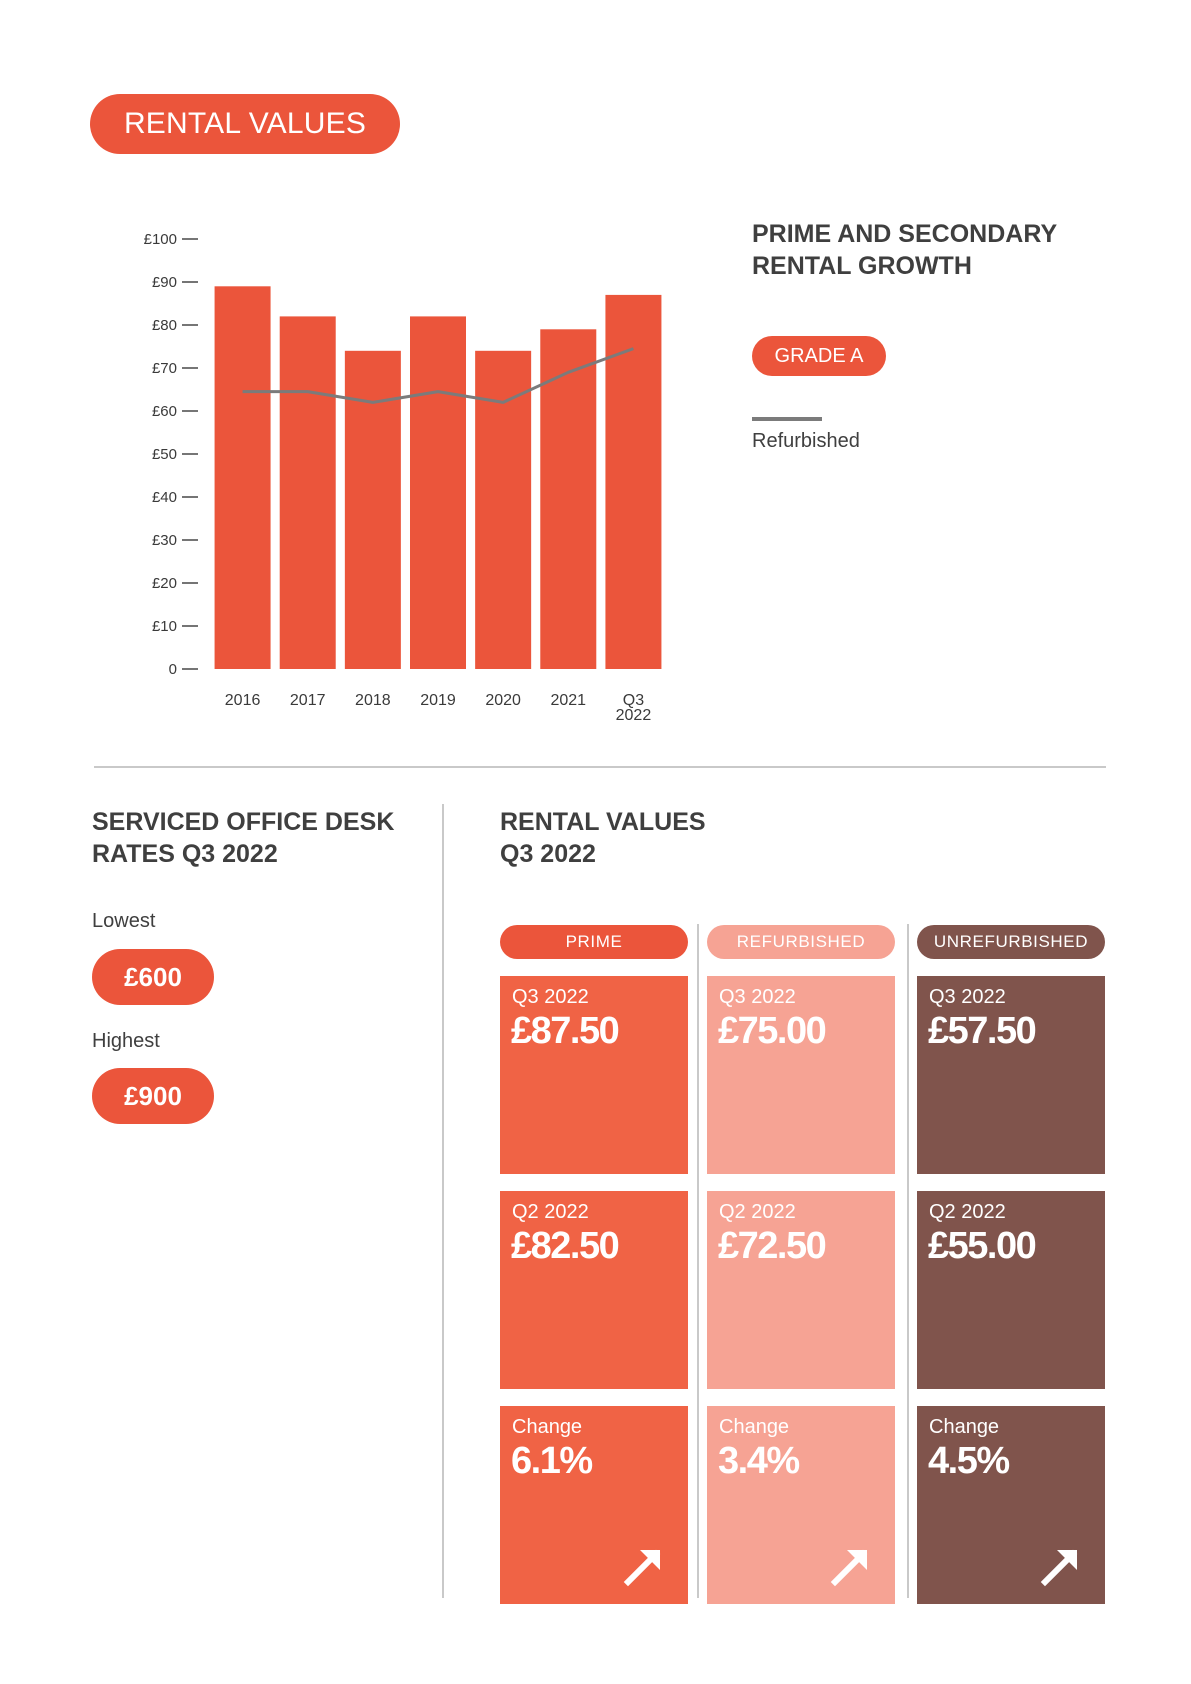 Image resolution: width=1191 pixels, height=1684 pixels. Describe the element at coordinates (164, 411) in the screenshot. I see `y-tick-label: £60` at that location.